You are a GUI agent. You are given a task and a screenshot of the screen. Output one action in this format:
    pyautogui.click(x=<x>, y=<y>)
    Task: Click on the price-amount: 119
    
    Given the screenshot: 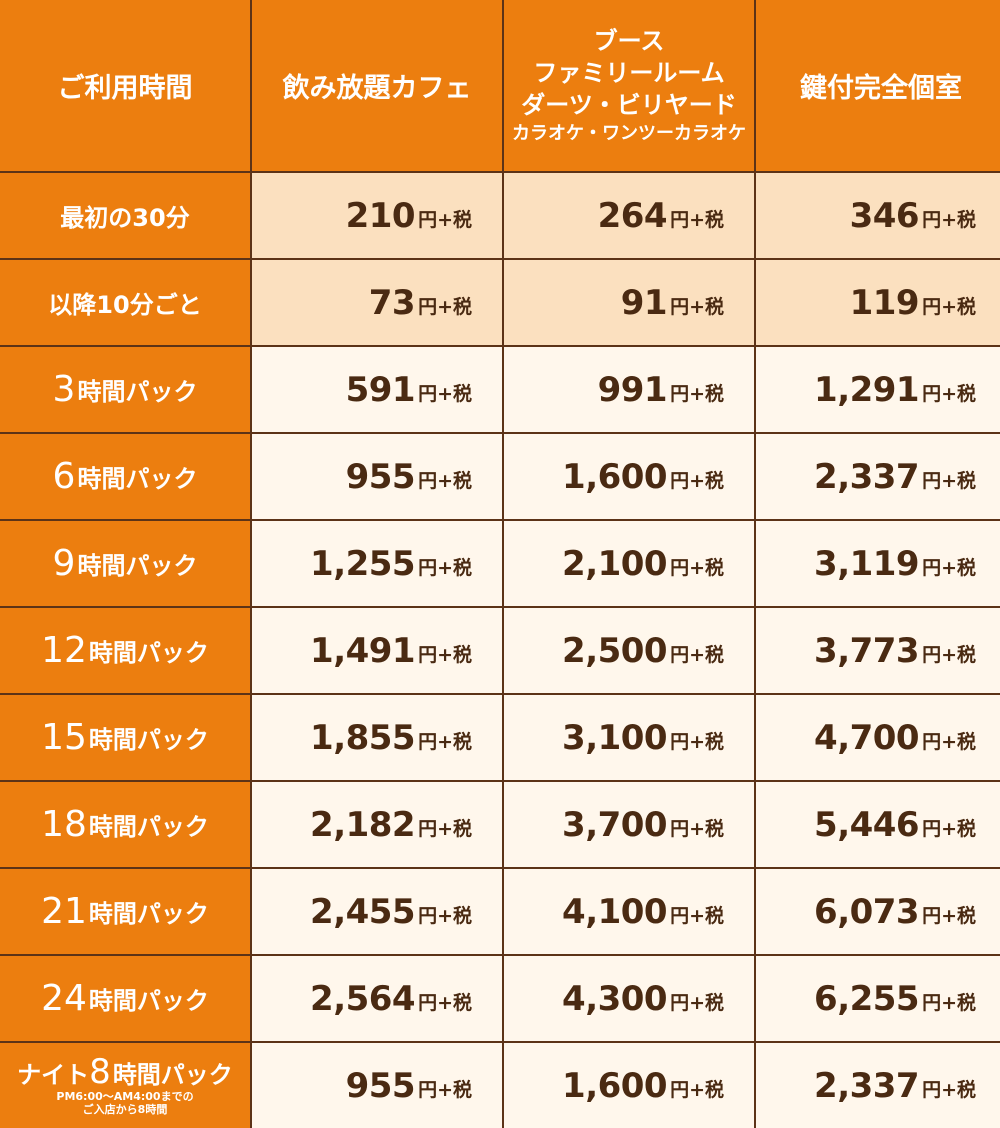 What is the action you would take?
    pyautogui.click(x=884, y=302)
    